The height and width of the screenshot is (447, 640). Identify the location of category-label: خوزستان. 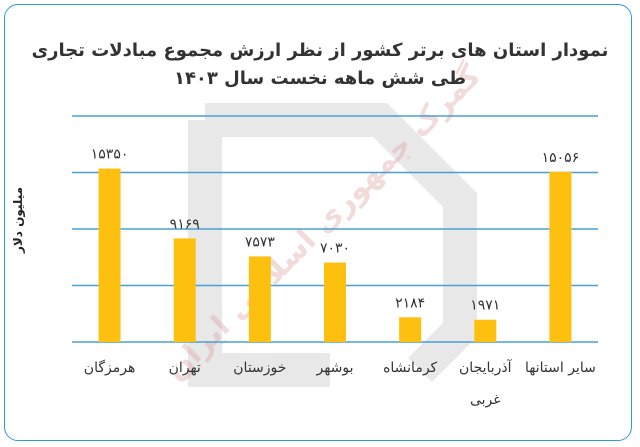
(259, 368).